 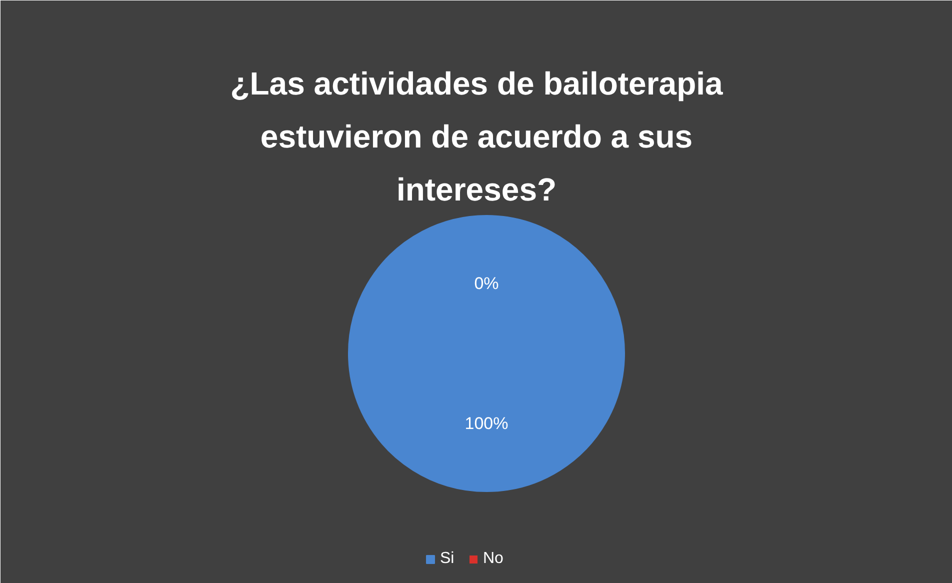 I want to click on legend-label: Si, so click(x=448, y=559).